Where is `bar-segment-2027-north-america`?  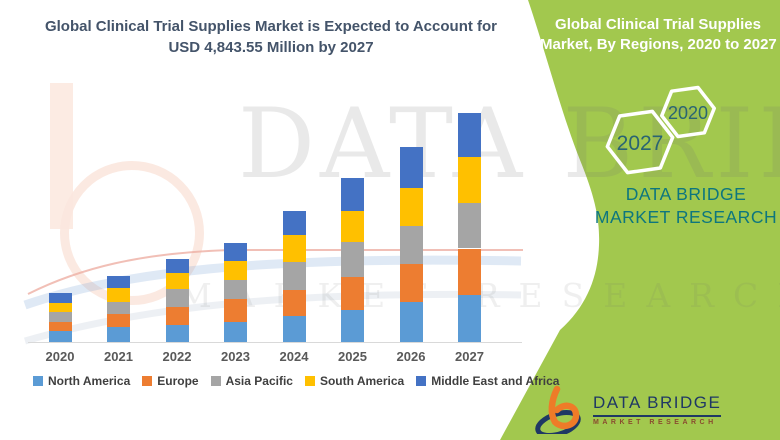 bar-segment-2027-north-america is located at coordinates (469, 318).